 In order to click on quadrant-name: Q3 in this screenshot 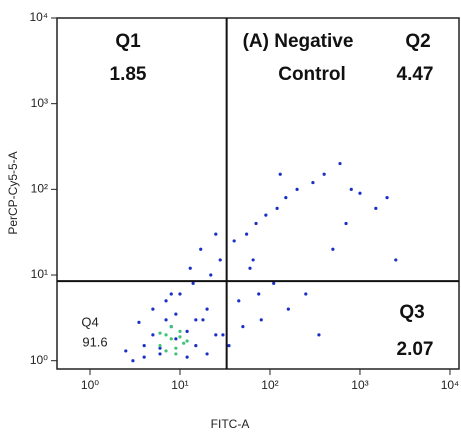, I will do `click(411, 312)`.